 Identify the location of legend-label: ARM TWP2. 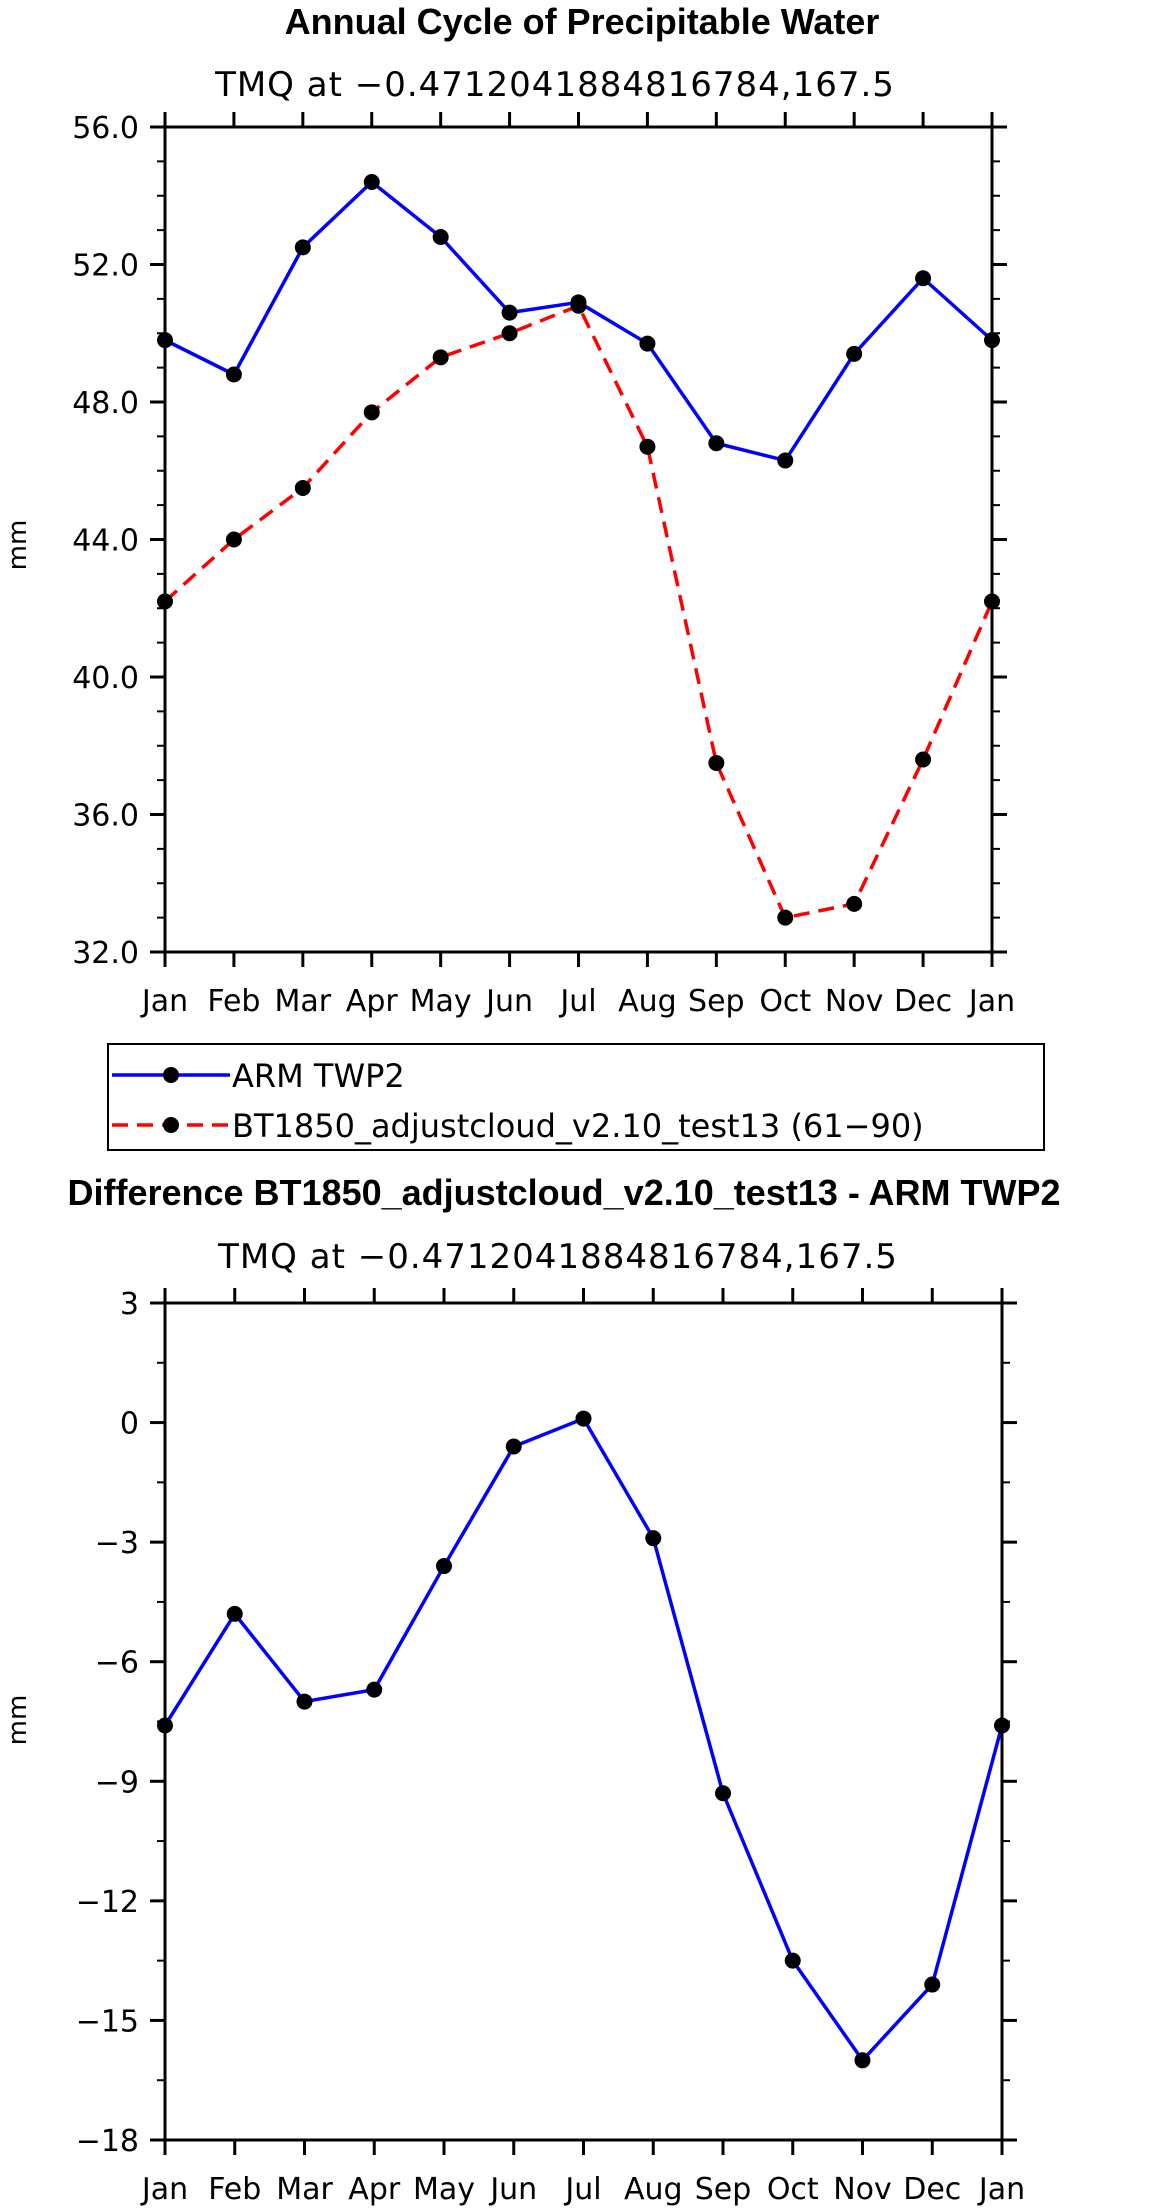
(318, 1076).